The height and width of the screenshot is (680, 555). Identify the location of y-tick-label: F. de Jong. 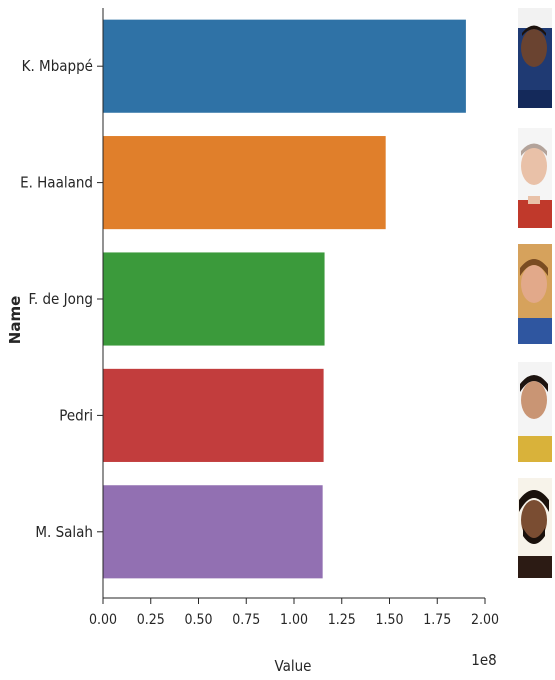
(61, 299).